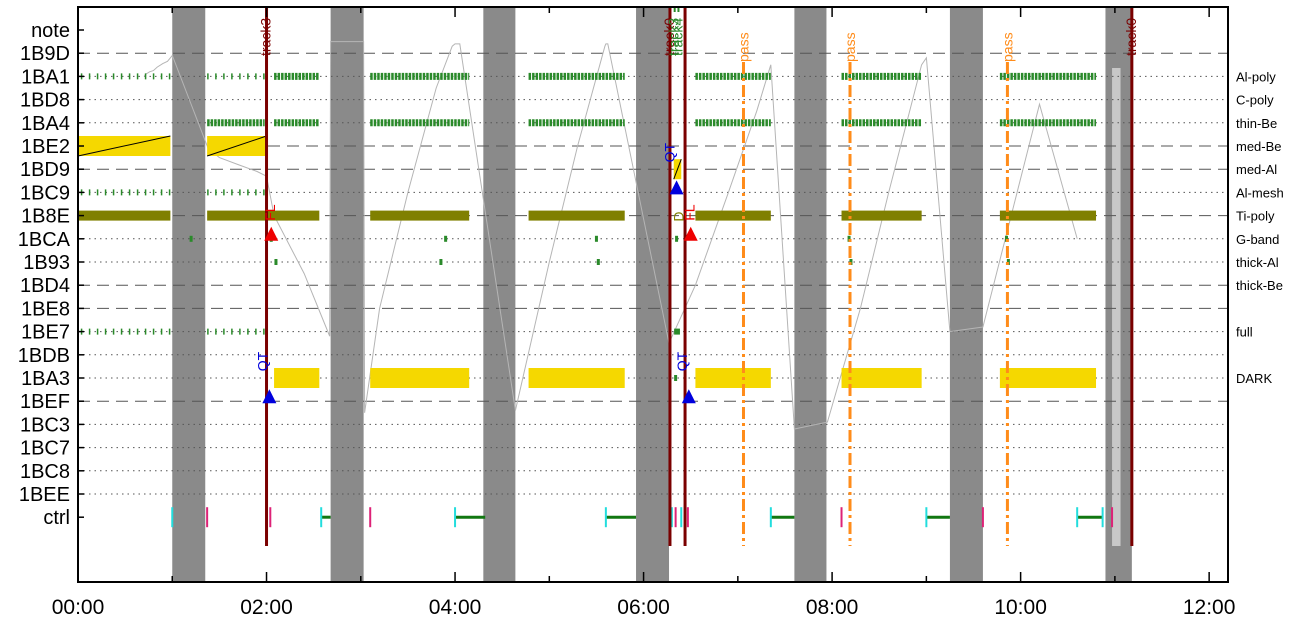  I want to click on d-label: D, so click(678, 216).